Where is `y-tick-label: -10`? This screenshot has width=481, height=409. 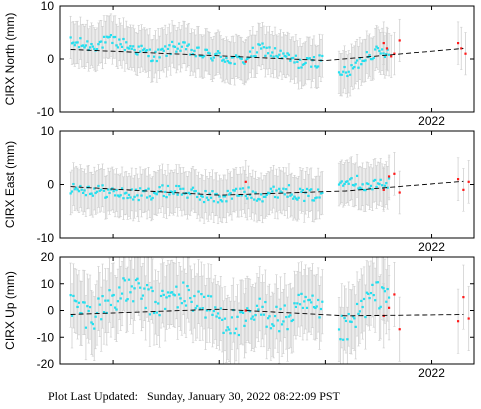 y-tick-label: -10 is located at coordinates (46, 337).